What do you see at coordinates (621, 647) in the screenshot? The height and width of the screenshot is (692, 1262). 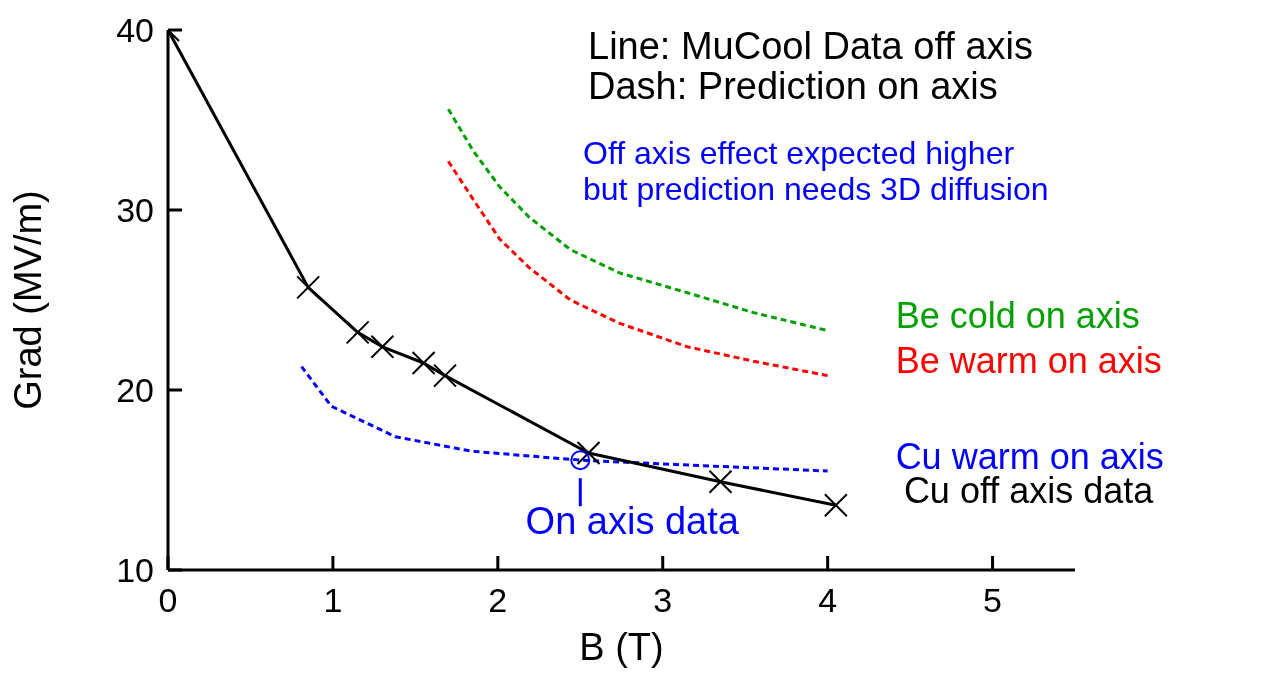 I see `x-axis-title: B (T)` at bounding box center [621, 647].